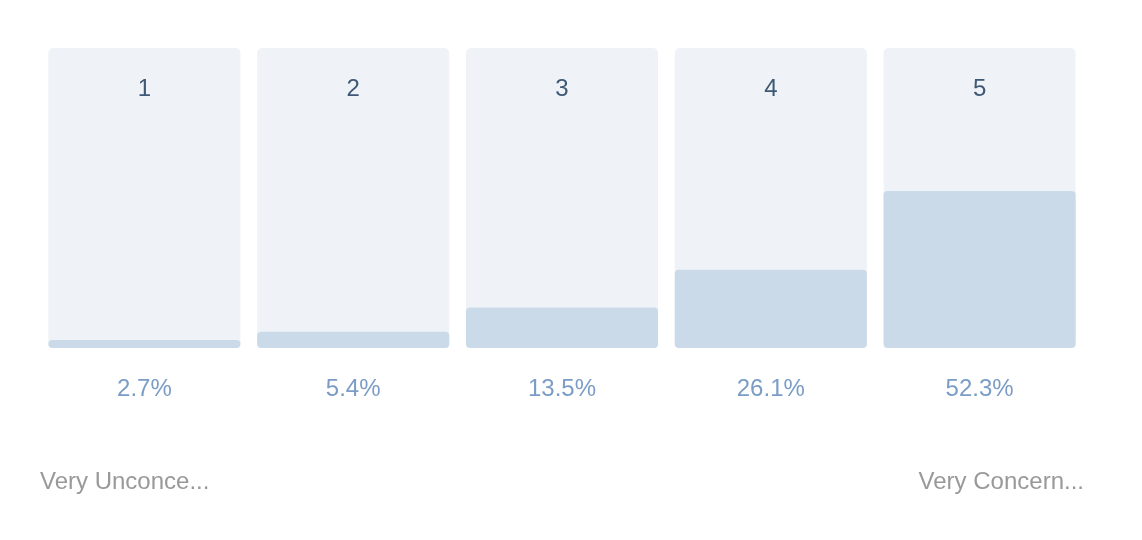  Describe the element at coordinates (144, 387) in the screenshot. I see `data-label: 2.7%` at that location.